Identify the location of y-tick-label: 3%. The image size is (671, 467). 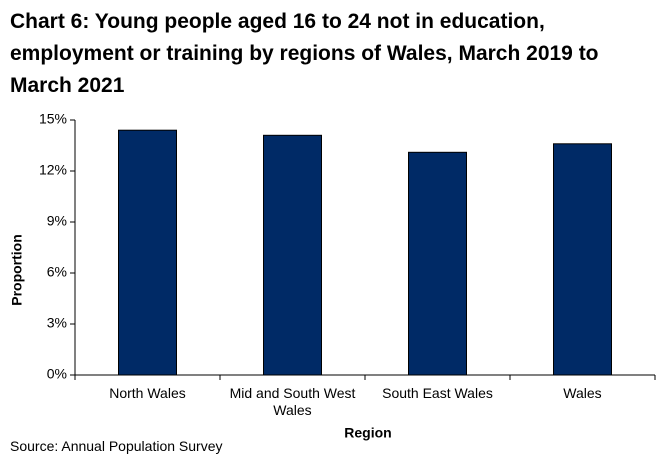
(57, 323).